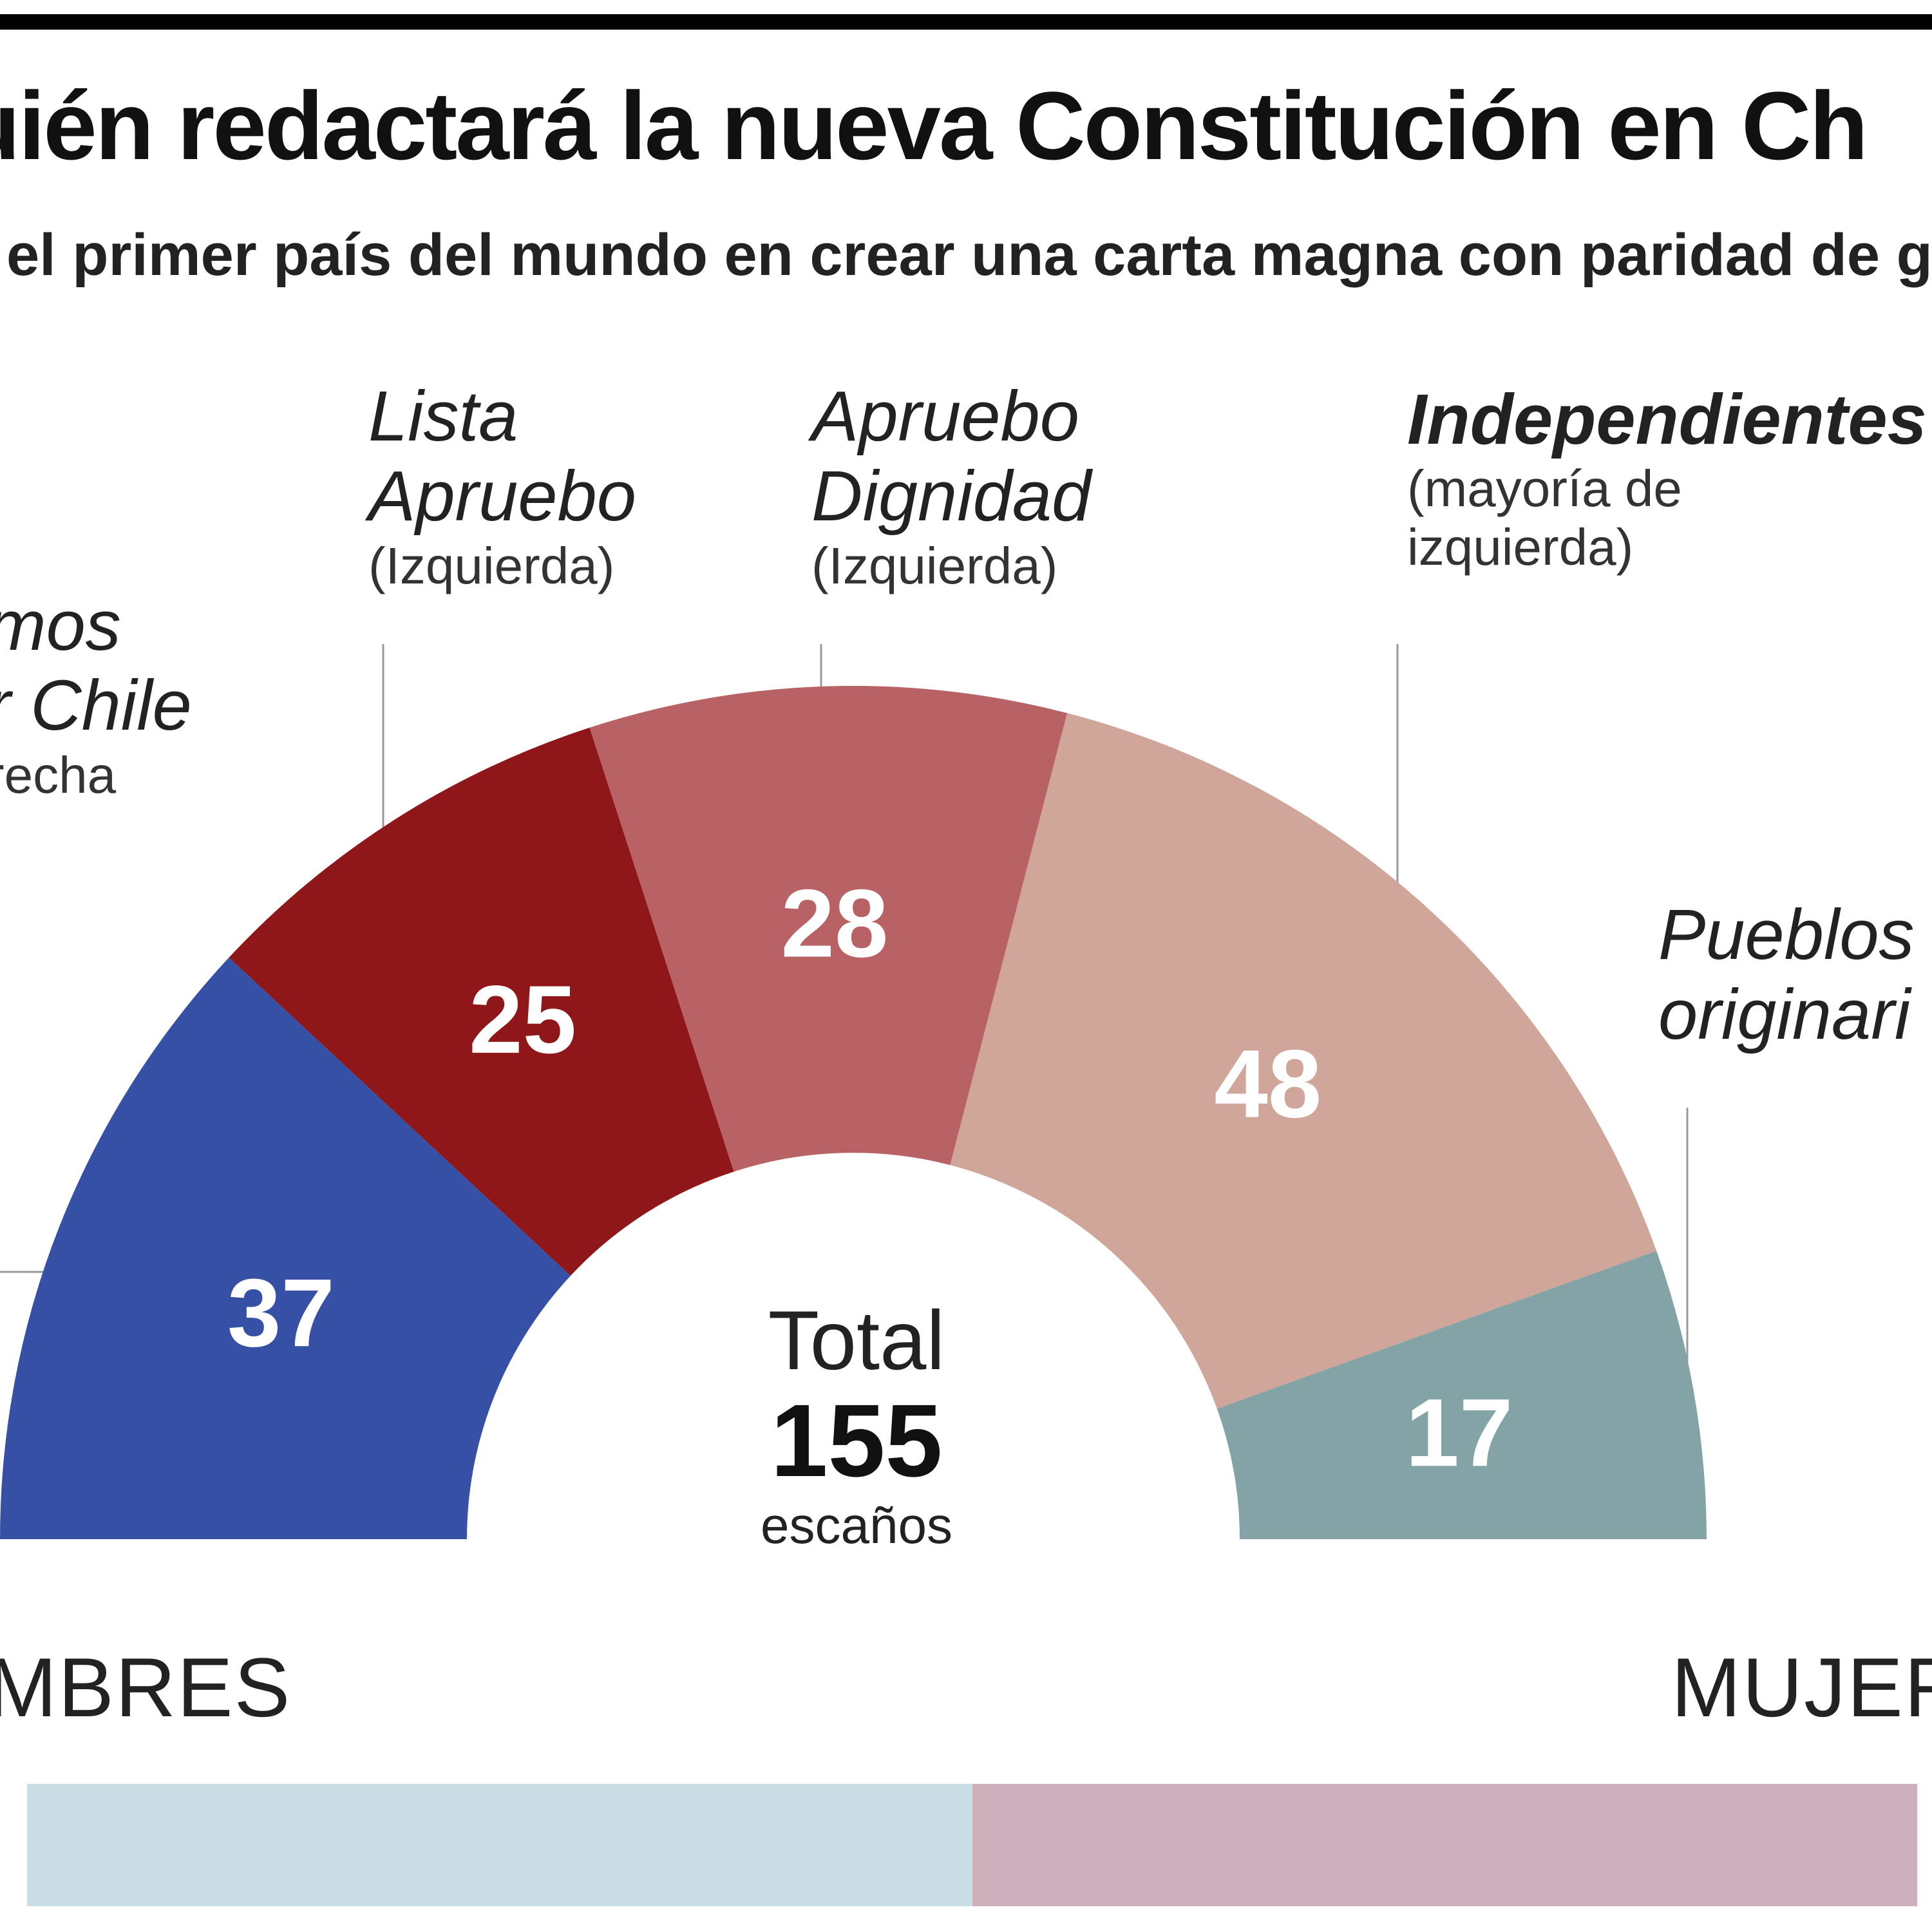 The image size is (1932, 1932). Describe the element at coordinates (499, 1845) in the screenshot. I see `gender-bar-men` at that location.